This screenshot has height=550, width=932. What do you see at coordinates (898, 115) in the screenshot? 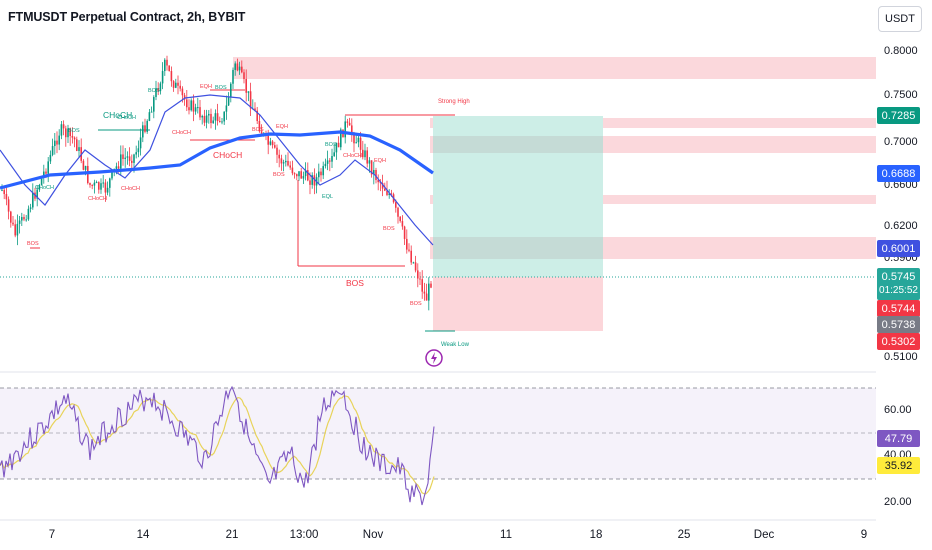
I see `strong-high-tag: 0.7285` at bounding box center [898, 115].